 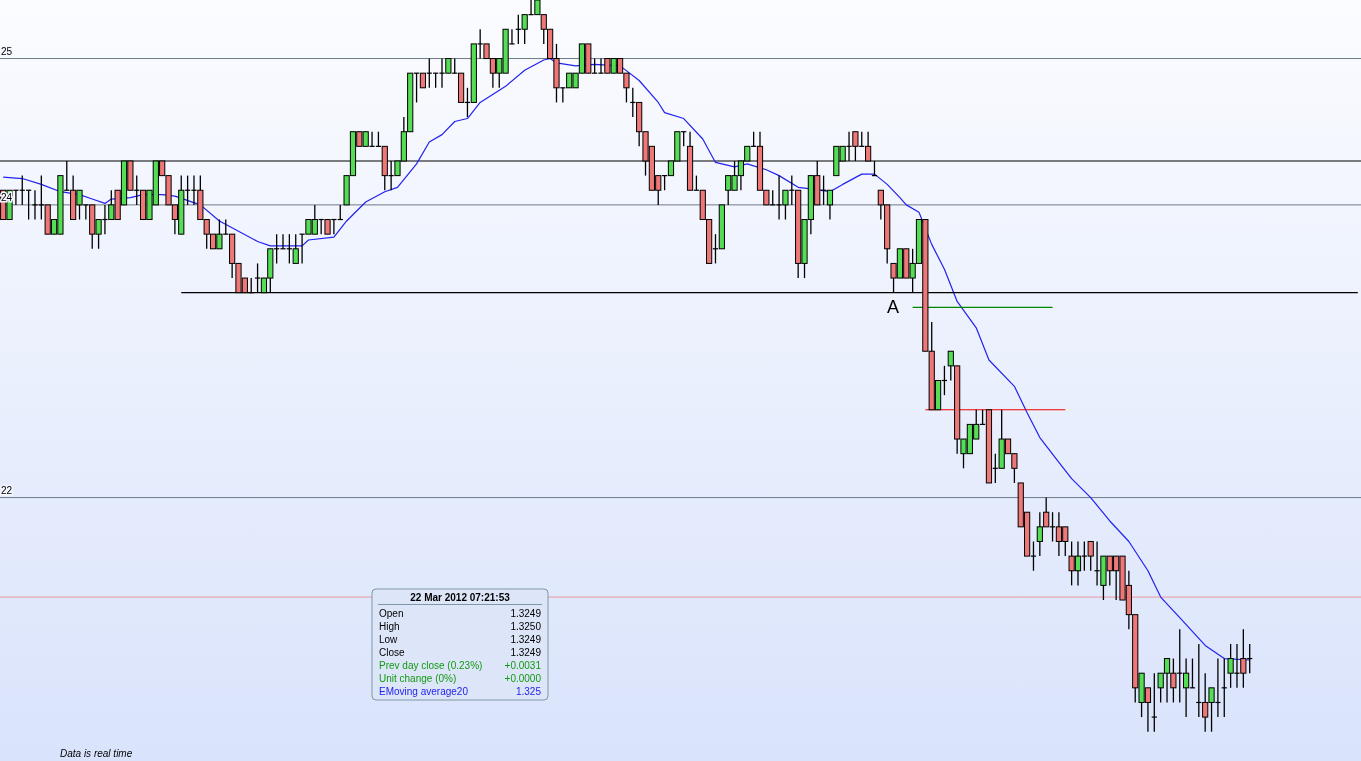 I want to click on annotation: Open, so click(x=391, y=613).